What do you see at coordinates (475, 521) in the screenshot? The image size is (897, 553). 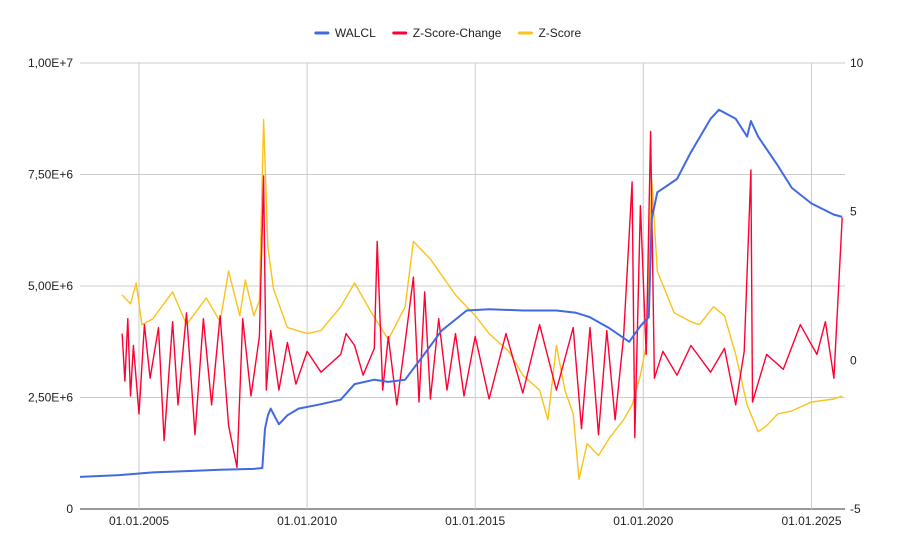 I see `x-tick-label: 01.01.2015` at bounding box center [475, 521].